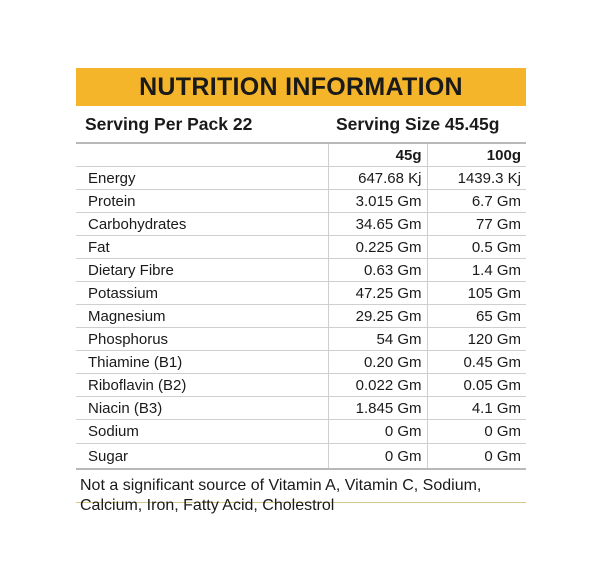  I want to click on value-100g: 1439.3 Kj, so click(476, 178).